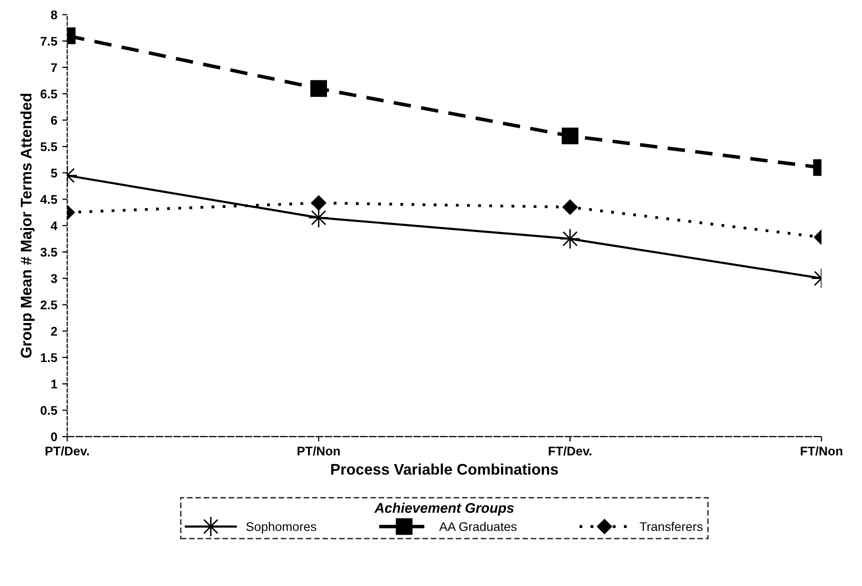 This screenshot has height=586, width=862. What do you see at coordinates (54, 384) in the screenshot?
I see `y-tick-label: 1` at bounding box center [54, 384].